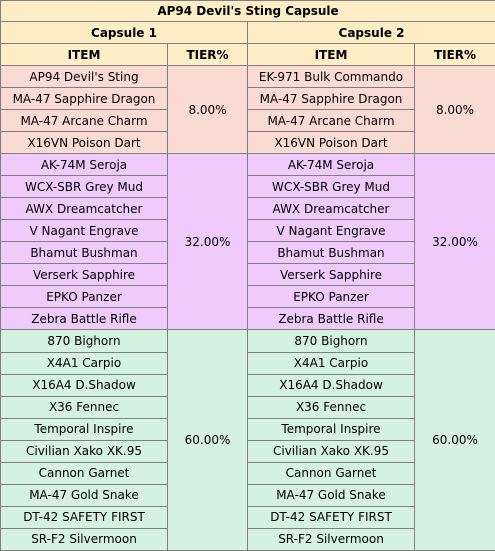 This screenshot has width=495, height=551. Describe the element at coordinates (207, 55) in the screenshot. I see `capsule-1-tier-header: TIER%` at that location.